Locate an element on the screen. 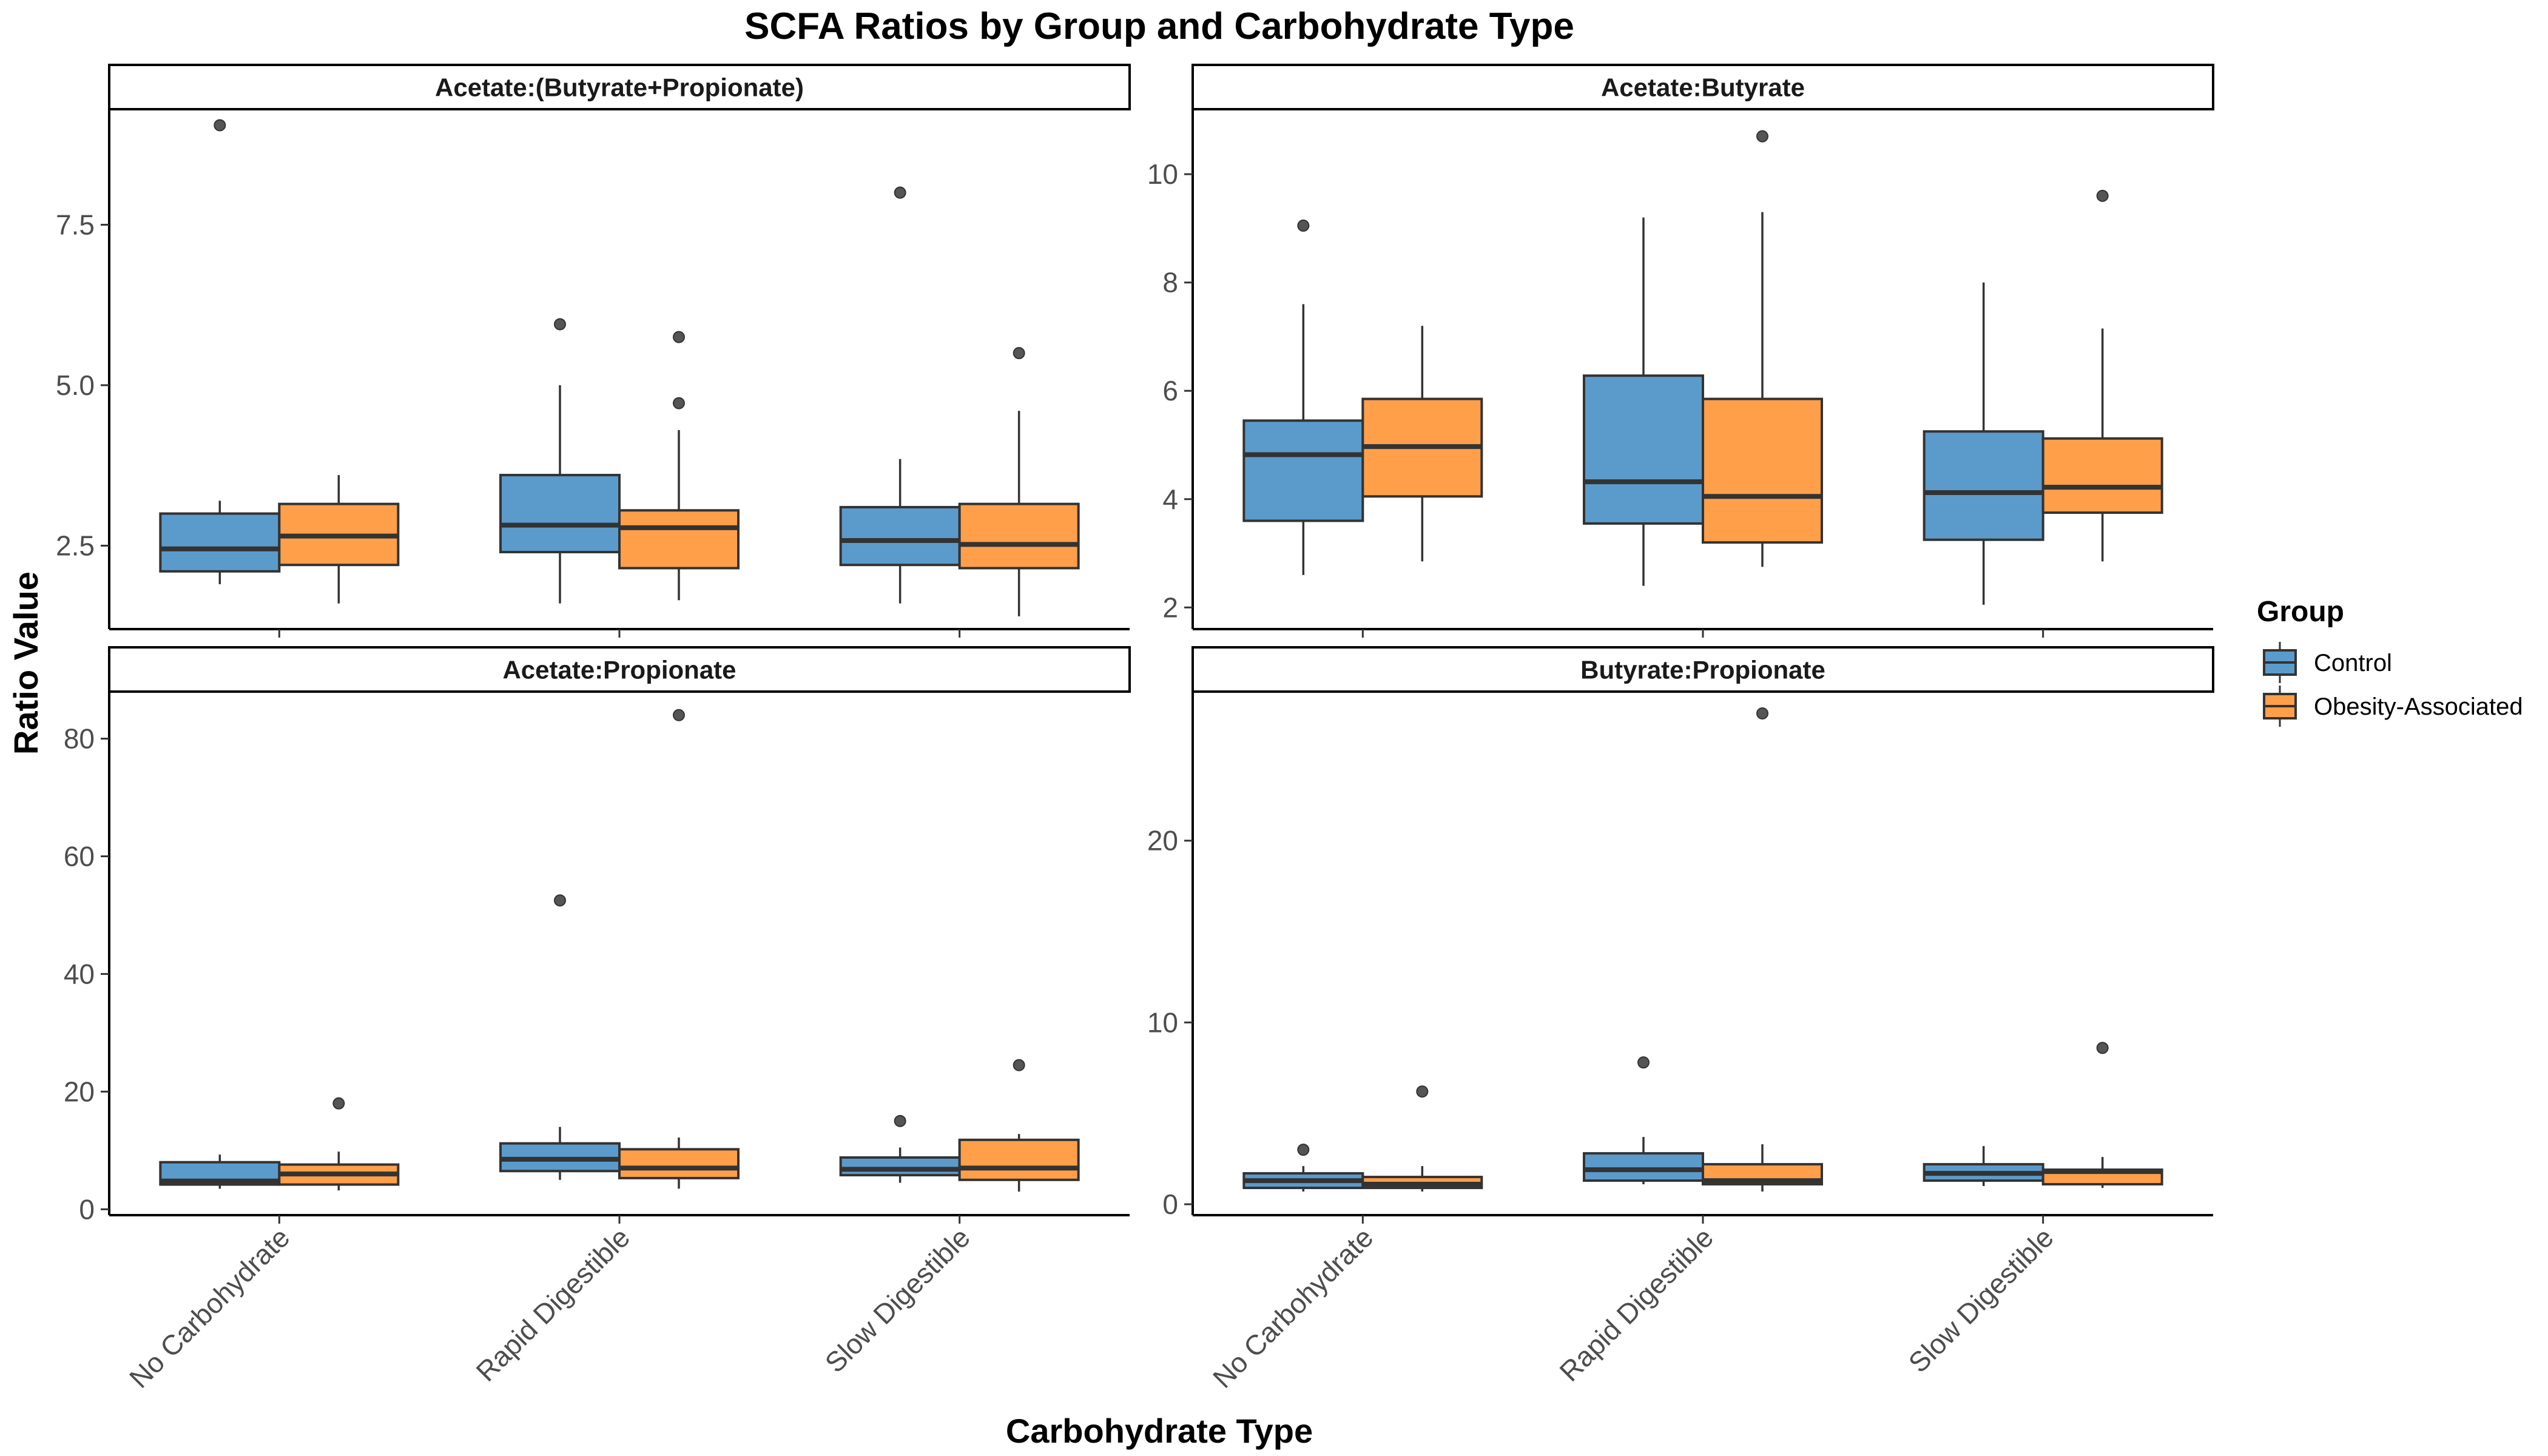  legend: Group Control Obesity-Associated is located at coordinates (2390, 661).